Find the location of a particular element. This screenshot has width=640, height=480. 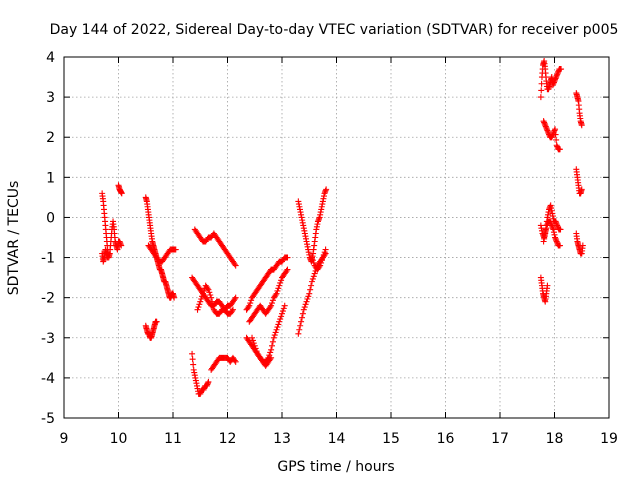

x-axis-label: GPS time / hours is located at coordinates (335, 467).